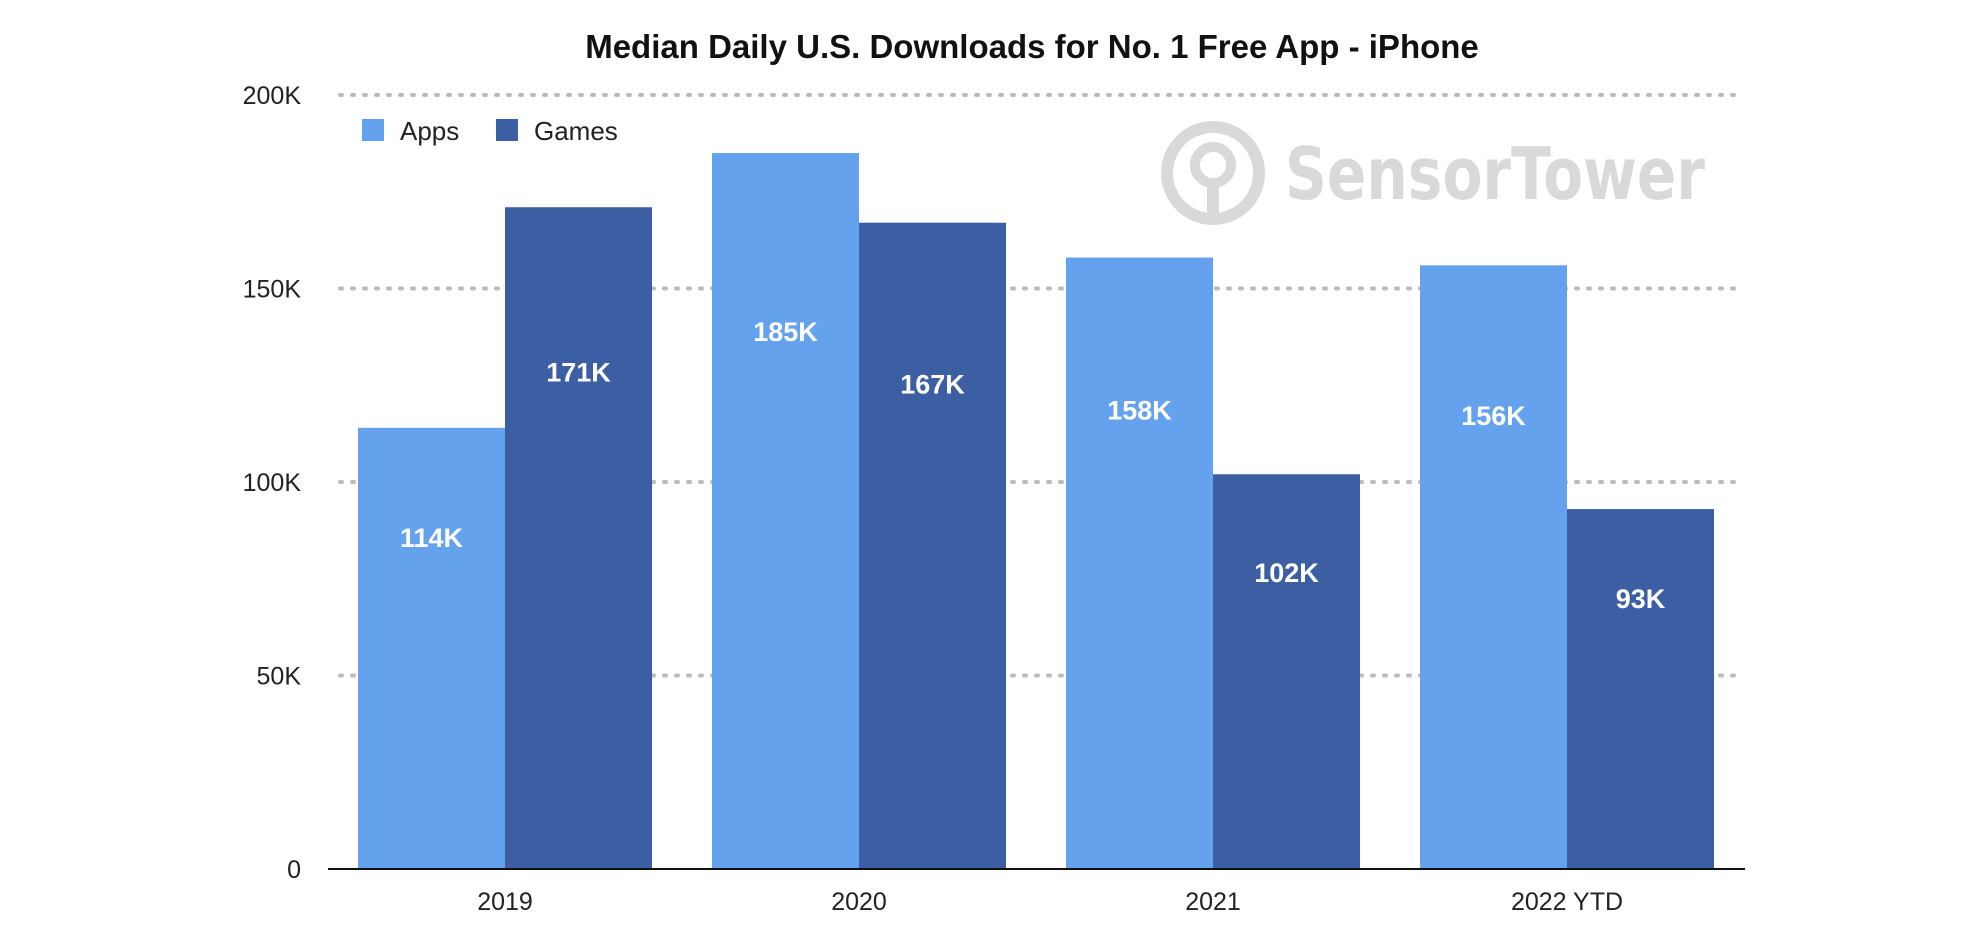 Image resolution: width=1983 pixels, height=944 pixels. I want to click on y-tick-label: 200K, so click(272, 96).